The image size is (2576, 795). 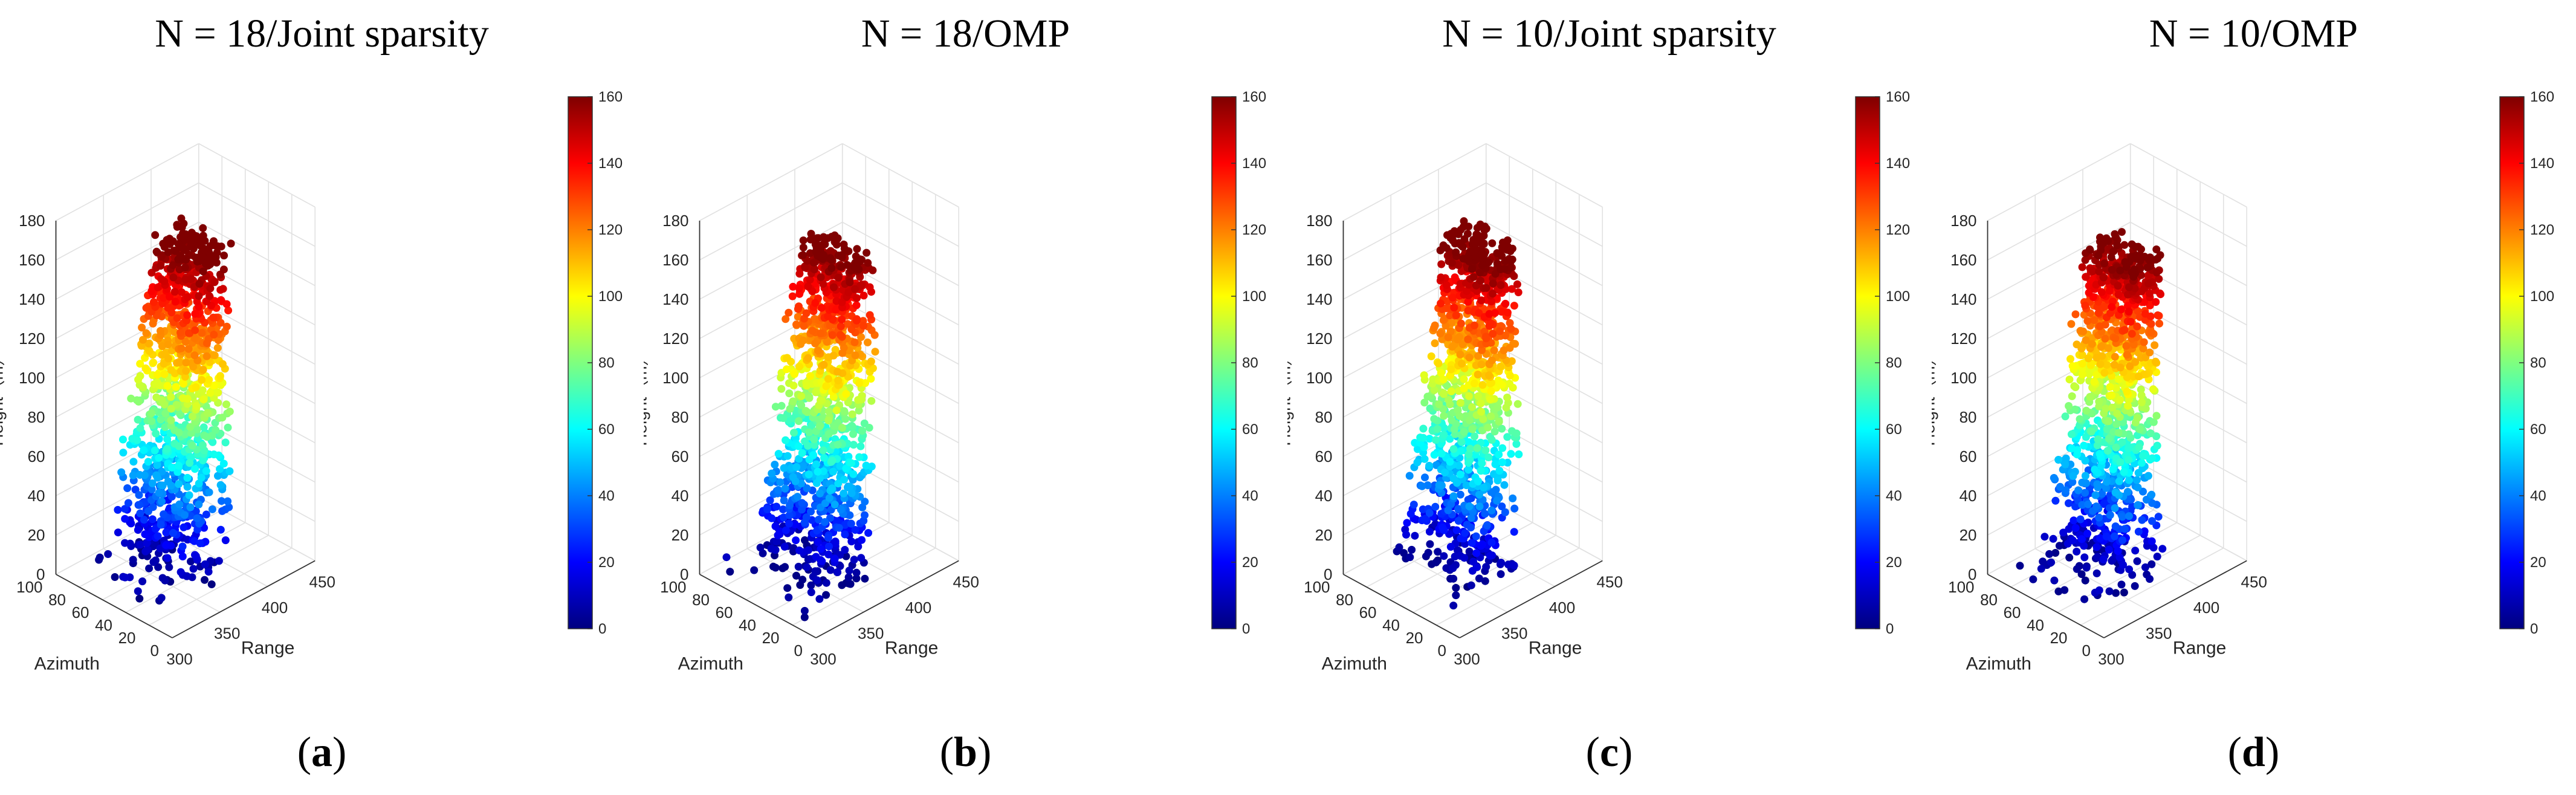 What do you see at coordinates (965, 752) in the screenshot?
I see `panel-label: (b)` at bounding box center [965, 752].